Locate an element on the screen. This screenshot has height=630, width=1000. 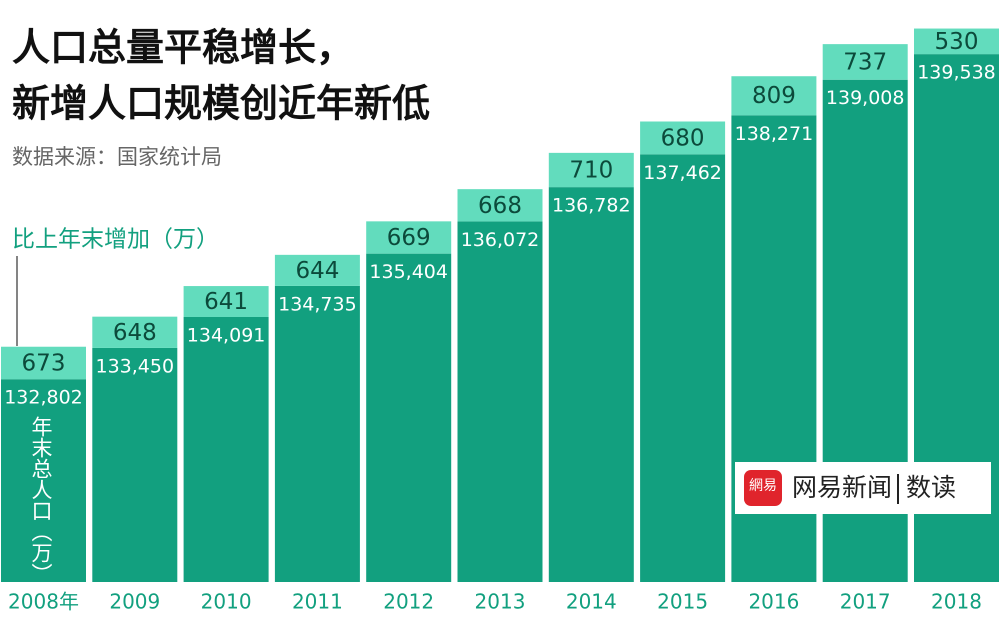
x-tick-label: 2018 is located at coordinates (956, 602).